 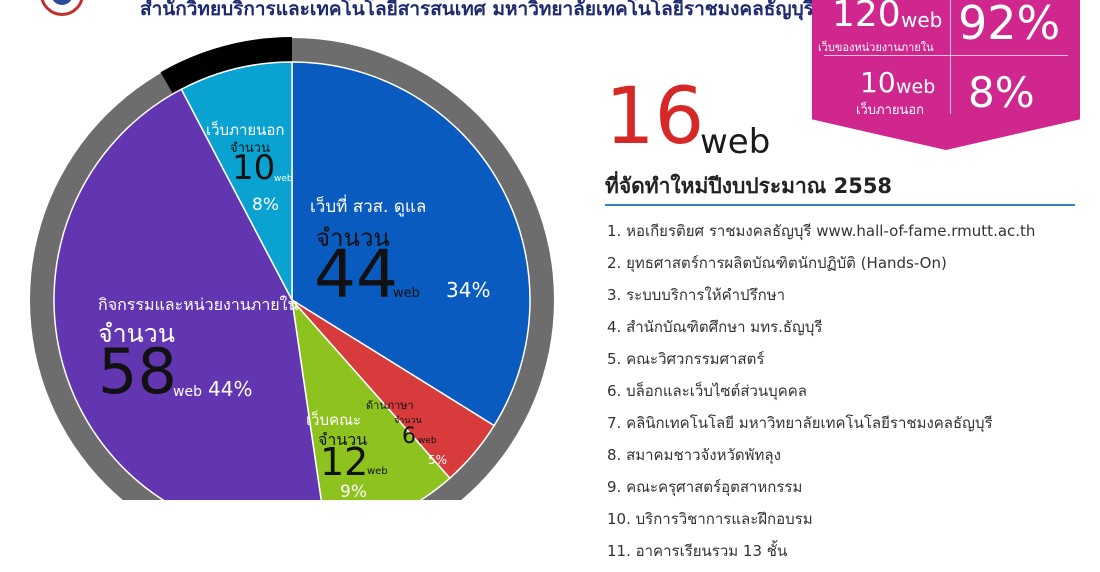 I want to click on list-item: 3. ระบบบริการให้คำปรึกษา, so click(x=696, y=295).